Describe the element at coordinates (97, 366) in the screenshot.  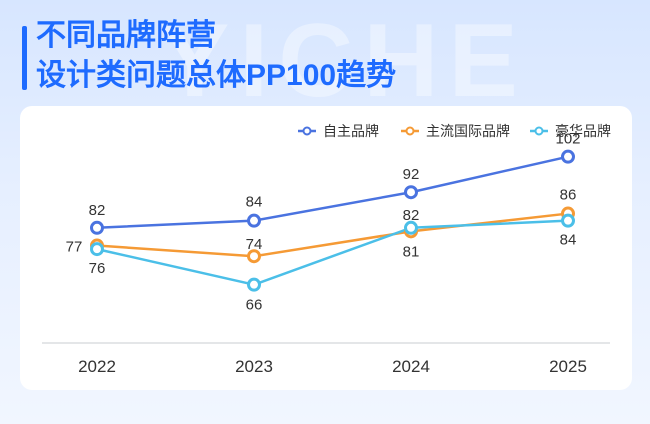
I see `x-tick-label-2022: 2022` at that location.